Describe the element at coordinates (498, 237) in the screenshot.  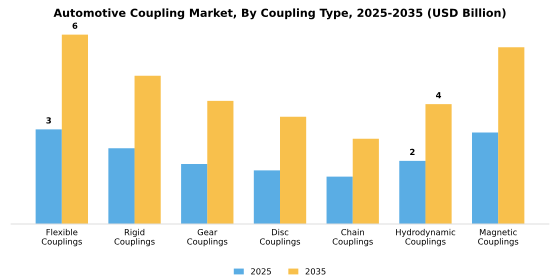
I see `x-tick-label: Magnetic Couplings` at that location.